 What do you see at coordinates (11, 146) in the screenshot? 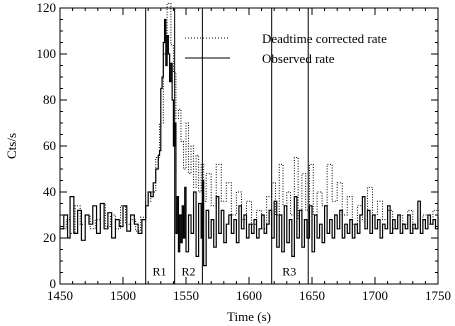
I see `y-axis-label: Cts/s` at bounding box center [11, 146].